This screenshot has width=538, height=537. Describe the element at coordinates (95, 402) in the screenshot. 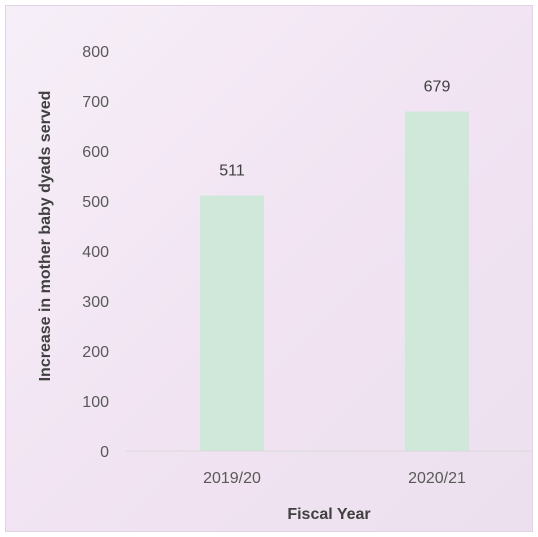

I see `y-tick-label-100: 100` at that location.